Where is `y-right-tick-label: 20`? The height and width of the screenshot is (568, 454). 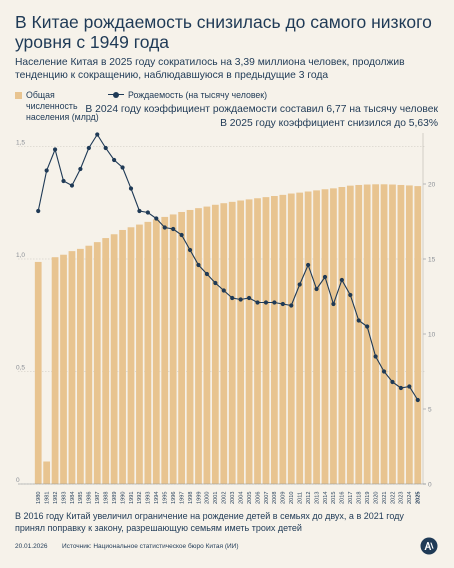 y-right-tick-label: 20 is located at coordinates (432, 184).